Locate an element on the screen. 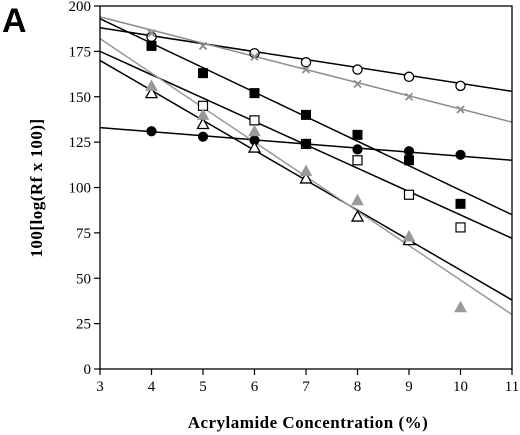  y-tick-label-0: 0 is located at coordinates (88, 370).